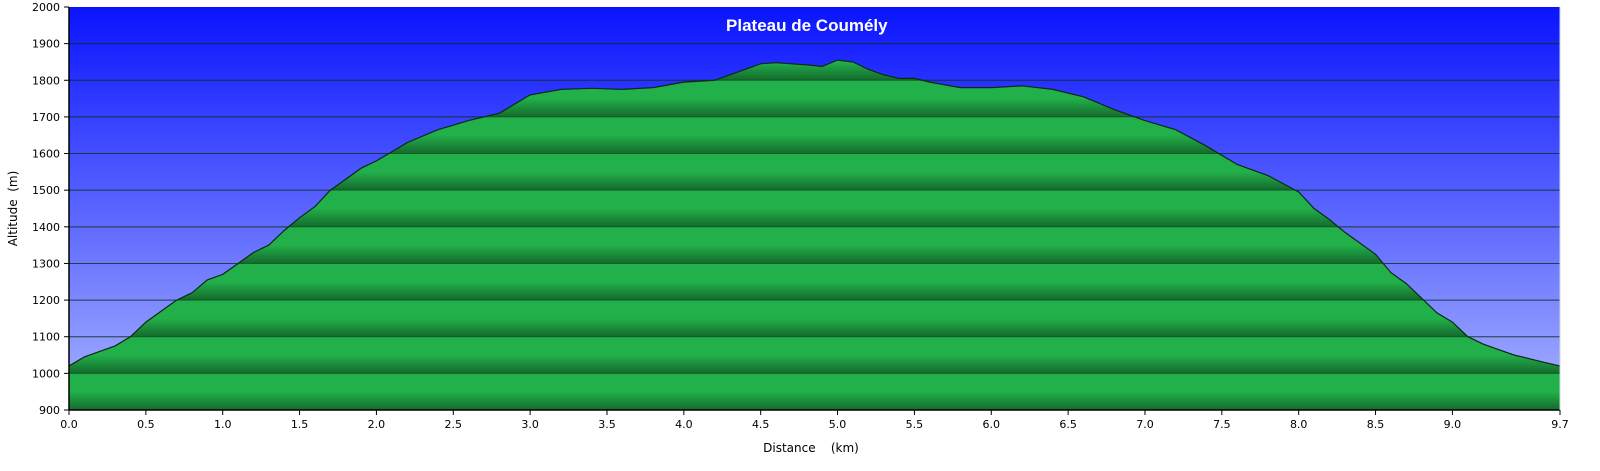 The height and width of the screenshot is (471, 1600). What do you see at coordinates (1222, 424) in the screenshot?
I see `x-tick-label: 7.5` at bounding box center [1222, 424].